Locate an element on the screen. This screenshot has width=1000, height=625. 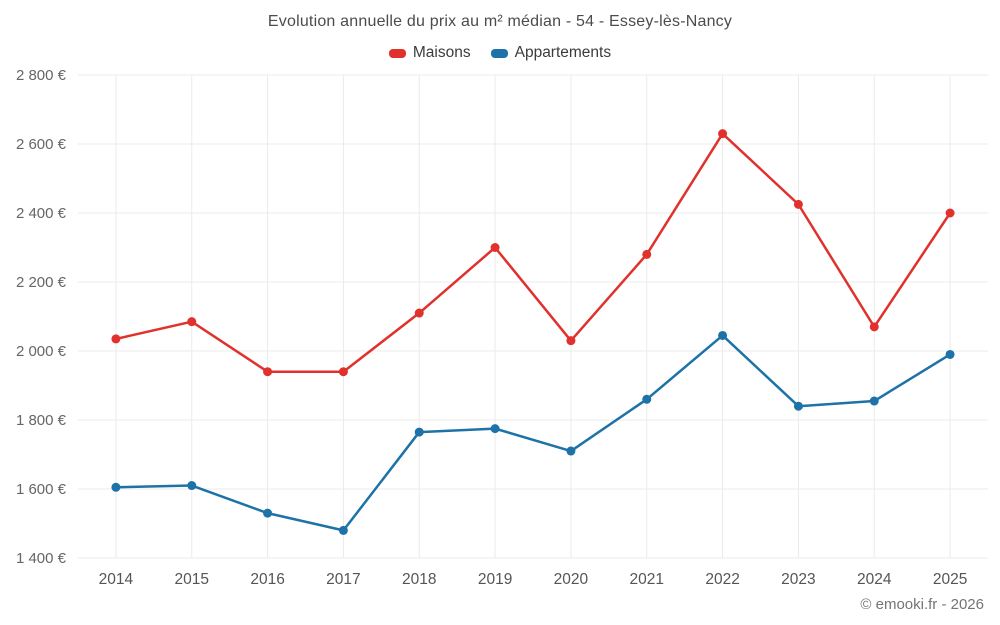
y-tick-label: 2 000 € is located at coordinates (41, 351).